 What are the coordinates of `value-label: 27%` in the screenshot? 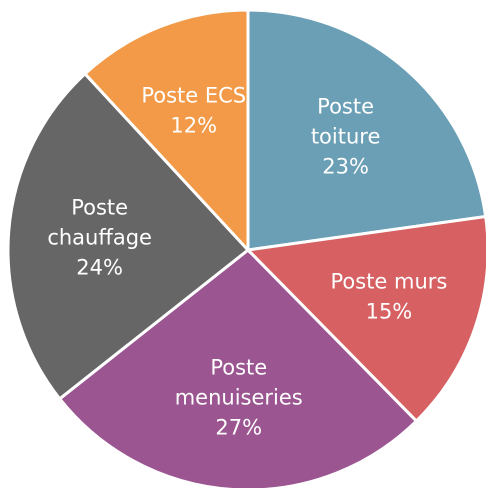 It's located at (238, 428).